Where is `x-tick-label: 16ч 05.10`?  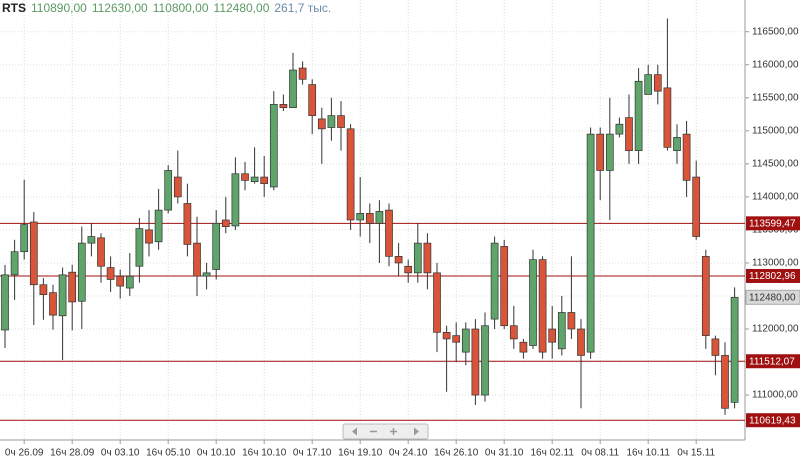 x-tick-label: 16ч 05.10 is located at coordinates (168, 453).